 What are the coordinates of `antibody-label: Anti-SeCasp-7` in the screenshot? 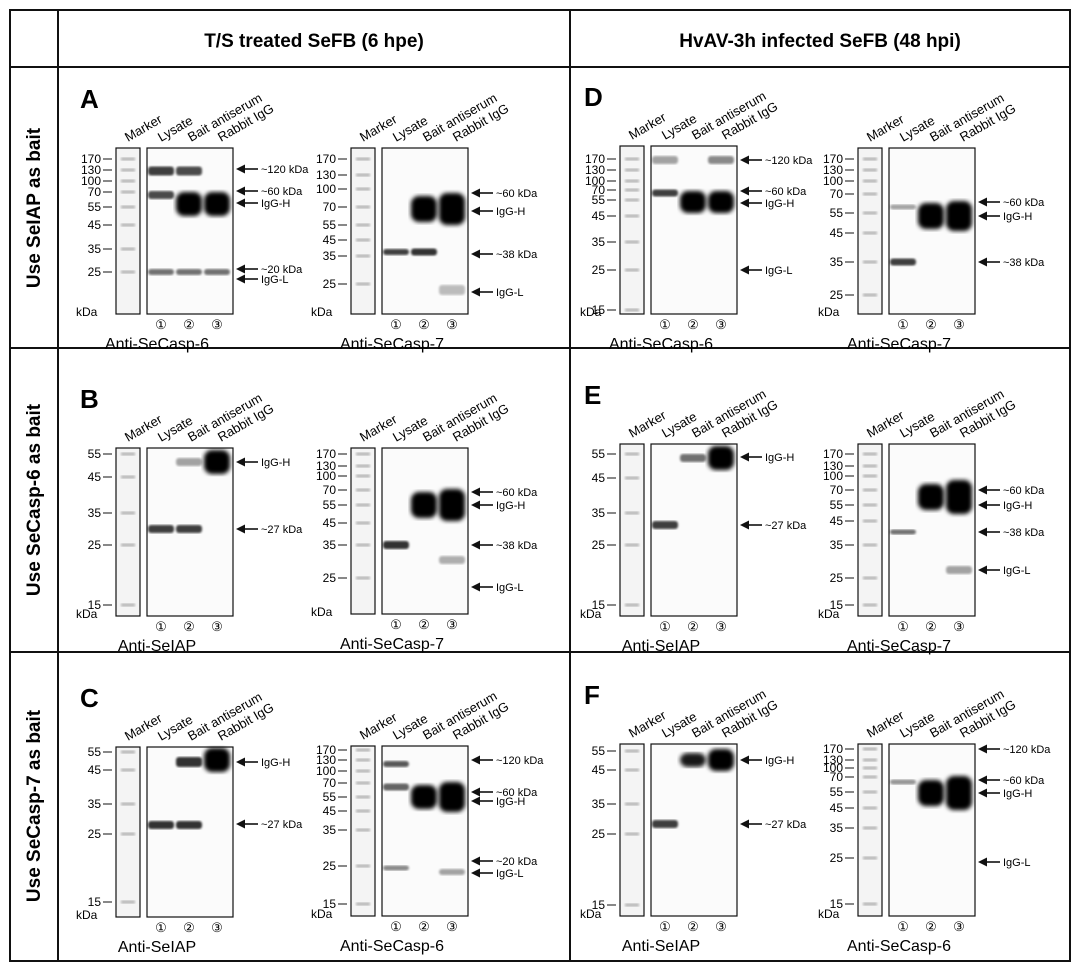 It's located at (899, 646).